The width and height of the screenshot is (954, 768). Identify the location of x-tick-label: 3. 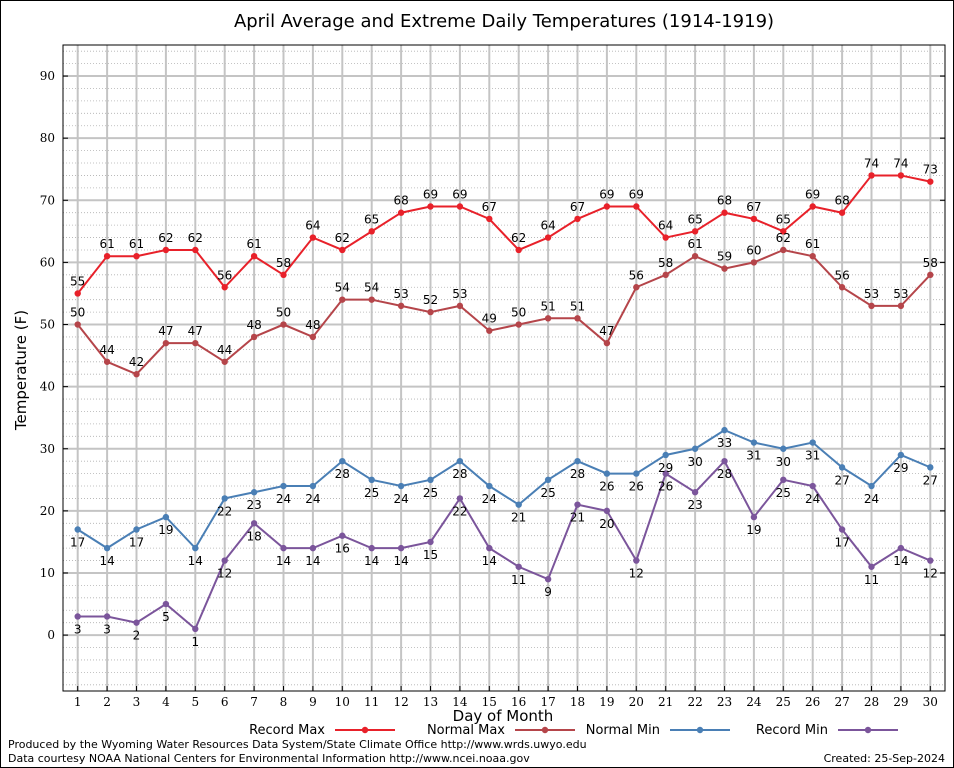
(137, 702).